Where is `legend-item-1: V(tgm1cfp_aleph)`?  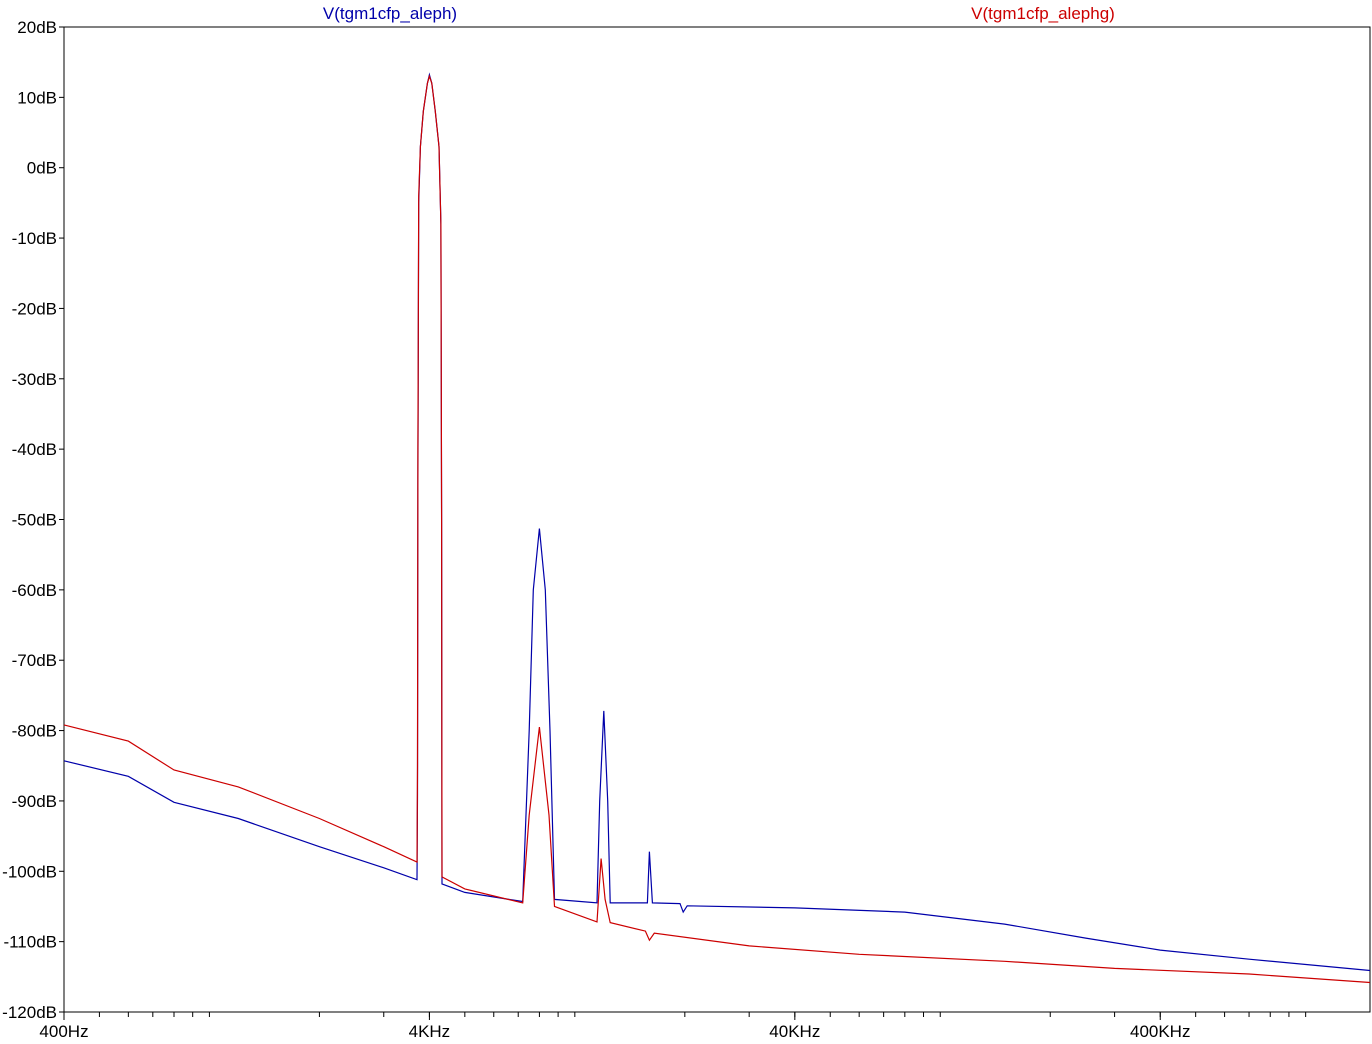 legend-item-1: V(tgm1cfp_aleph) is located at coordinates (390, 13).